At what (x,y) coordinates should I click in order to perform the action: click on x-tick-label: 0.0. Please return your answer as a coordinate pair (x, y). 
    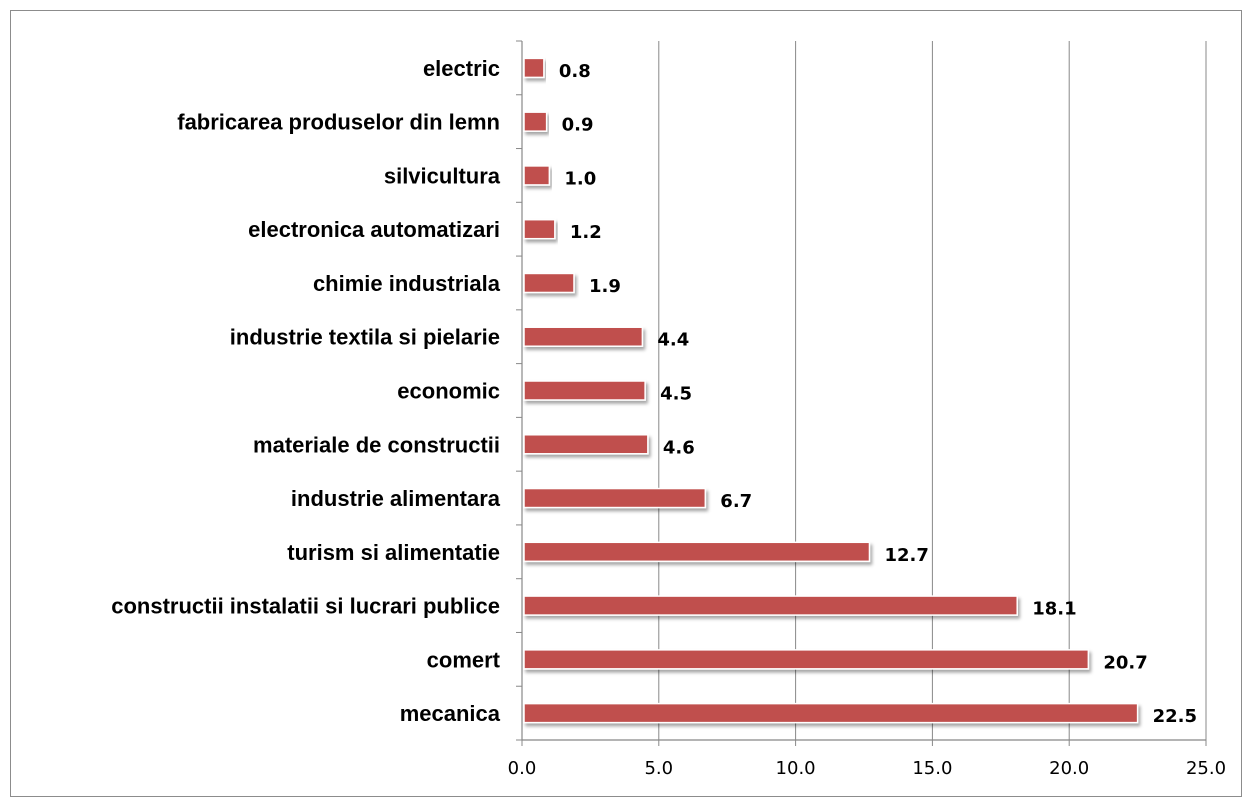
    Looking at the image, I should click on (522, 768).